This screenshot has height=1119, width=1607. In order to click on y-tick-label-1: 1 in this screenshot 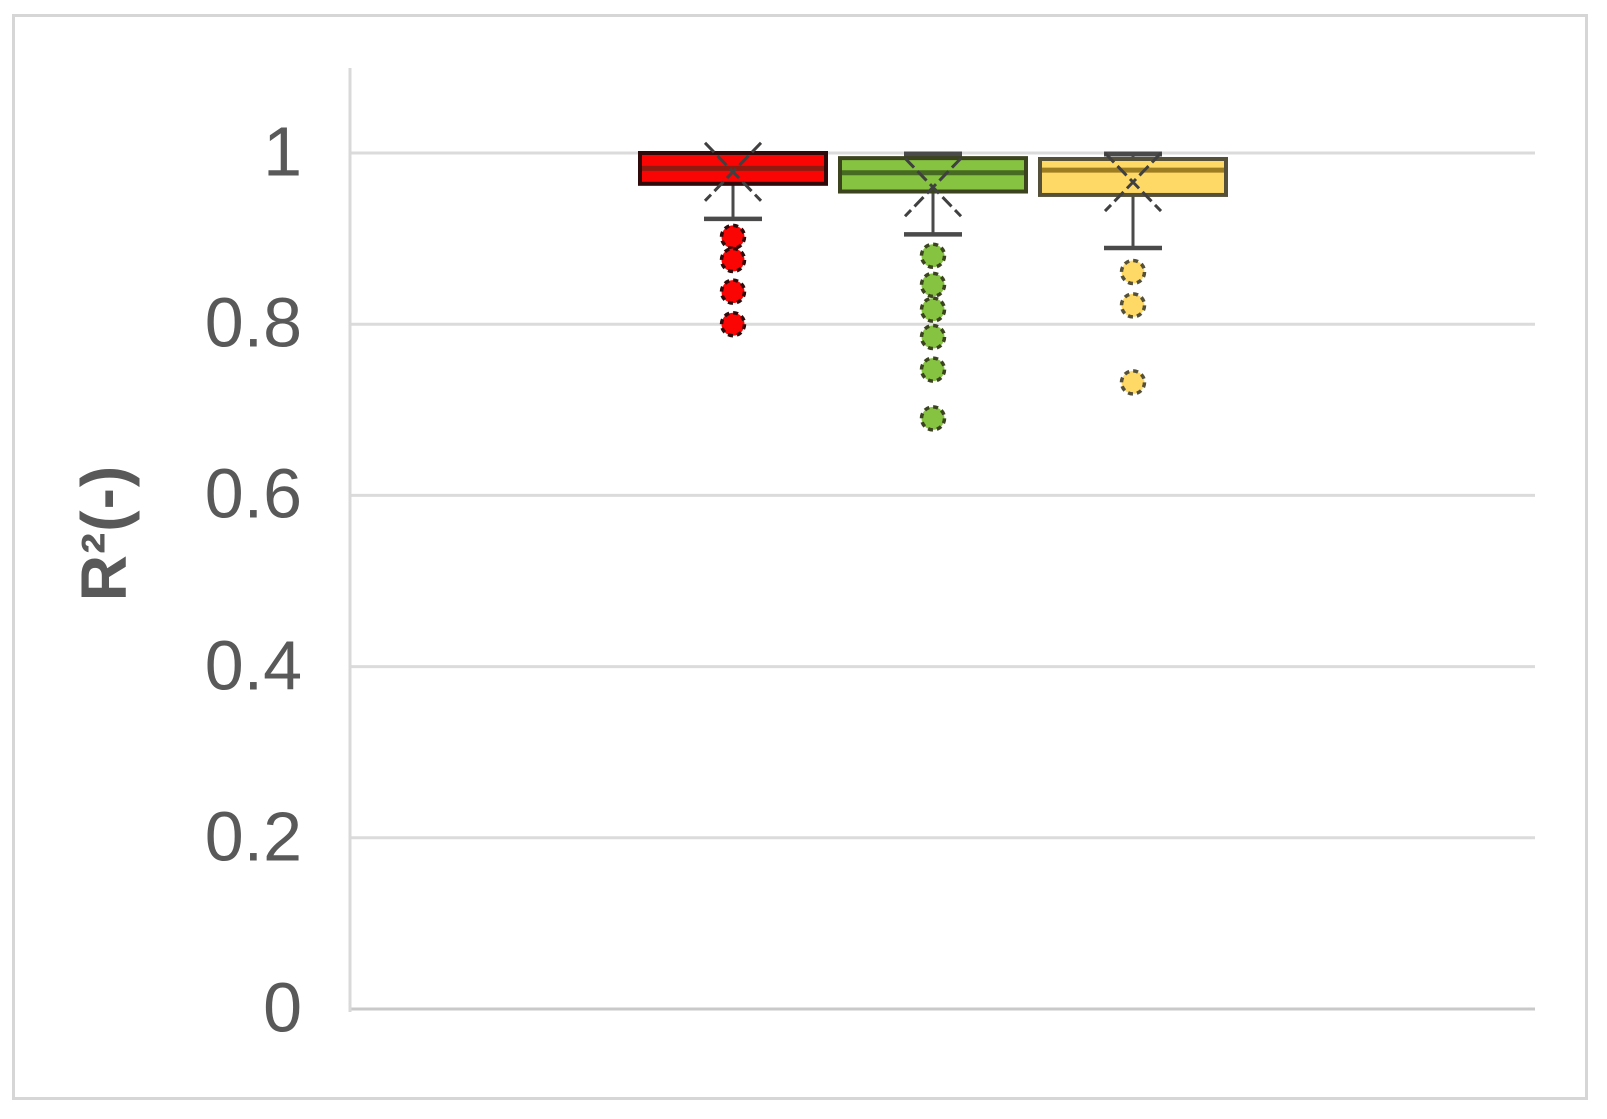, I will do `click(282, 151)`.